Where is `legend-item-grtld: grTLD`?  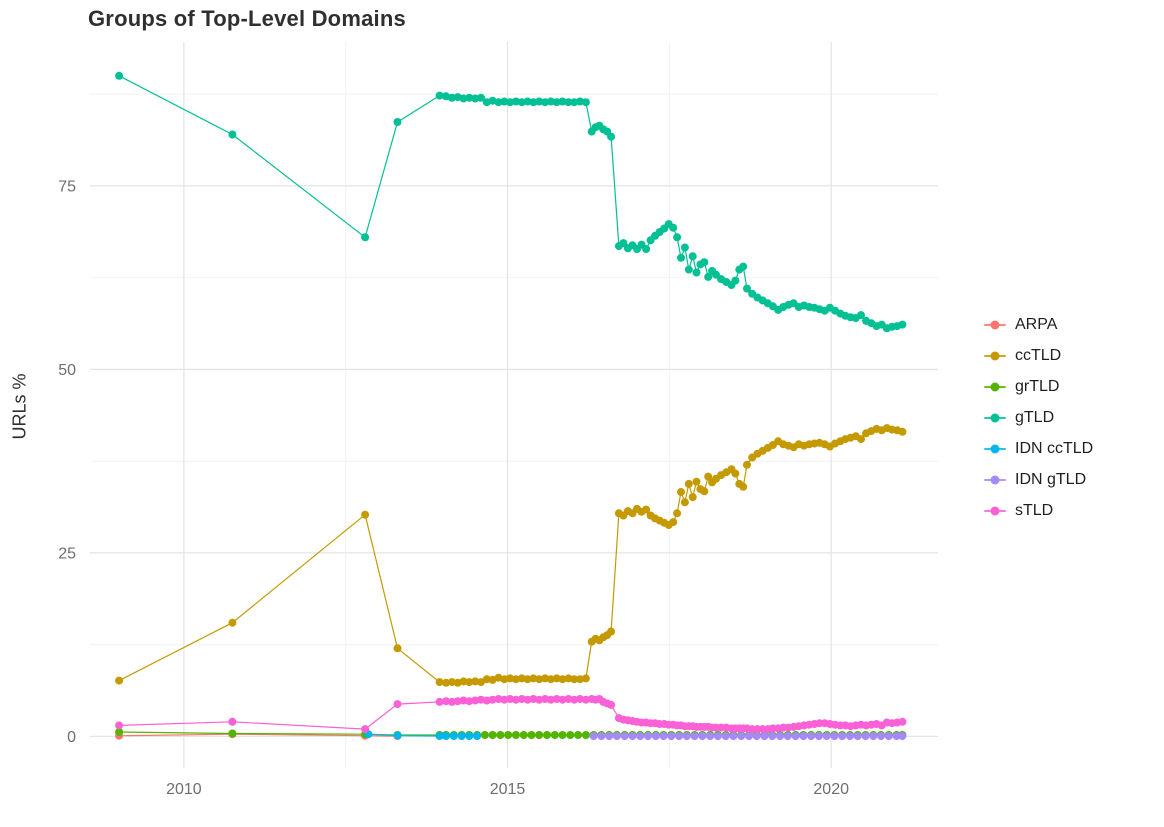 legend-item-grtld: grTLD is located at coordinates (1038, 386).